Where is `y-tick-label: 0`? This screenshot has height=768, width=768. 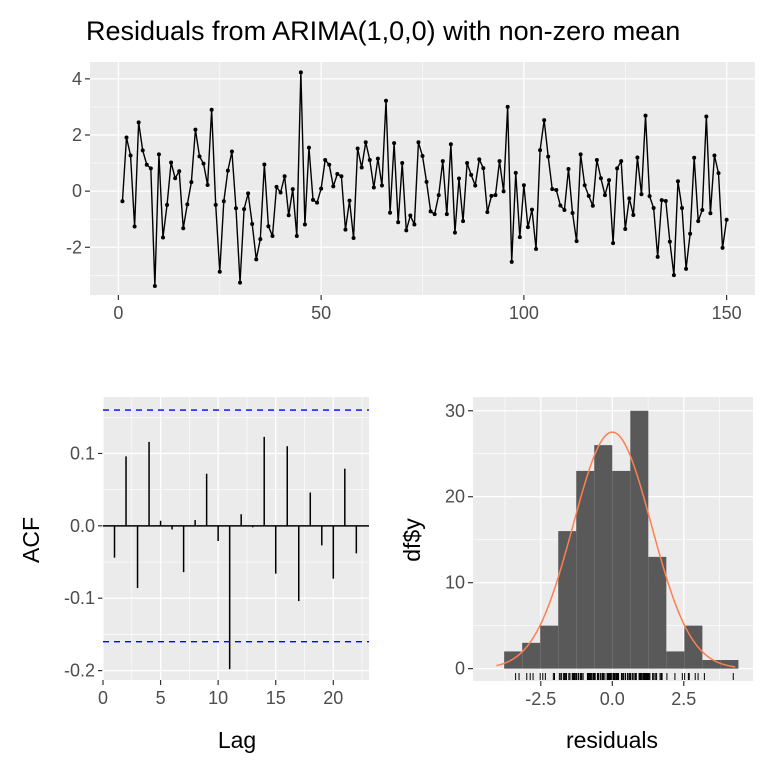
y-tick-label: 0 is located at coordinates (77, 191).